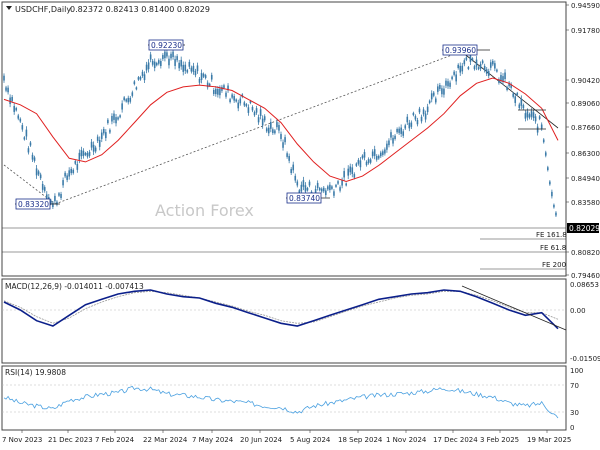 The width and height of the screenshot is (600, 450). What do you see at coordinates (585, 6) in the screenshot?
I see `price-tick-label: 0.94590` at bounding box center [585, 6].